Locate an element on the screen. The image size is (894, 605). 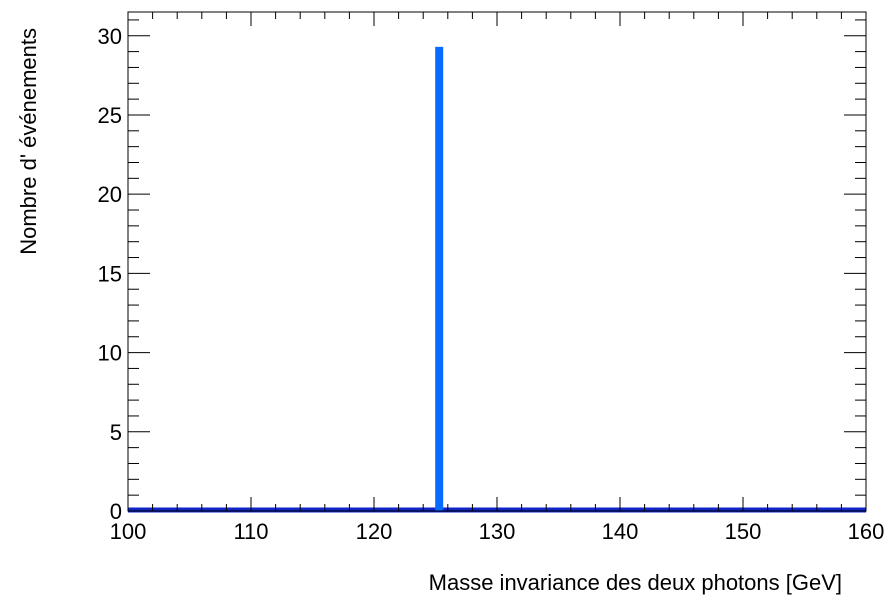
y-tick-label: 30 is located at coordinates (110, 36).